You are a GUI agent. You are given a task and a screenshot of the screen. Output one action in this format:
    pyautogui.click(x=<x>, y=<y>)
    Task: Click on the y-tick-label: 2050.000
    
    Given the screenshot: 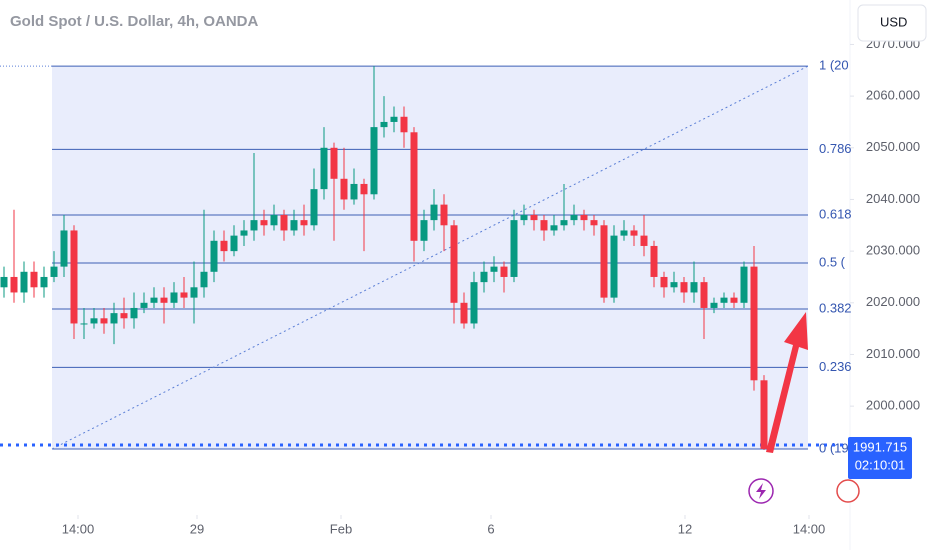 What is the action you would take?
    pyautogui.click(x=893, y=146)
    